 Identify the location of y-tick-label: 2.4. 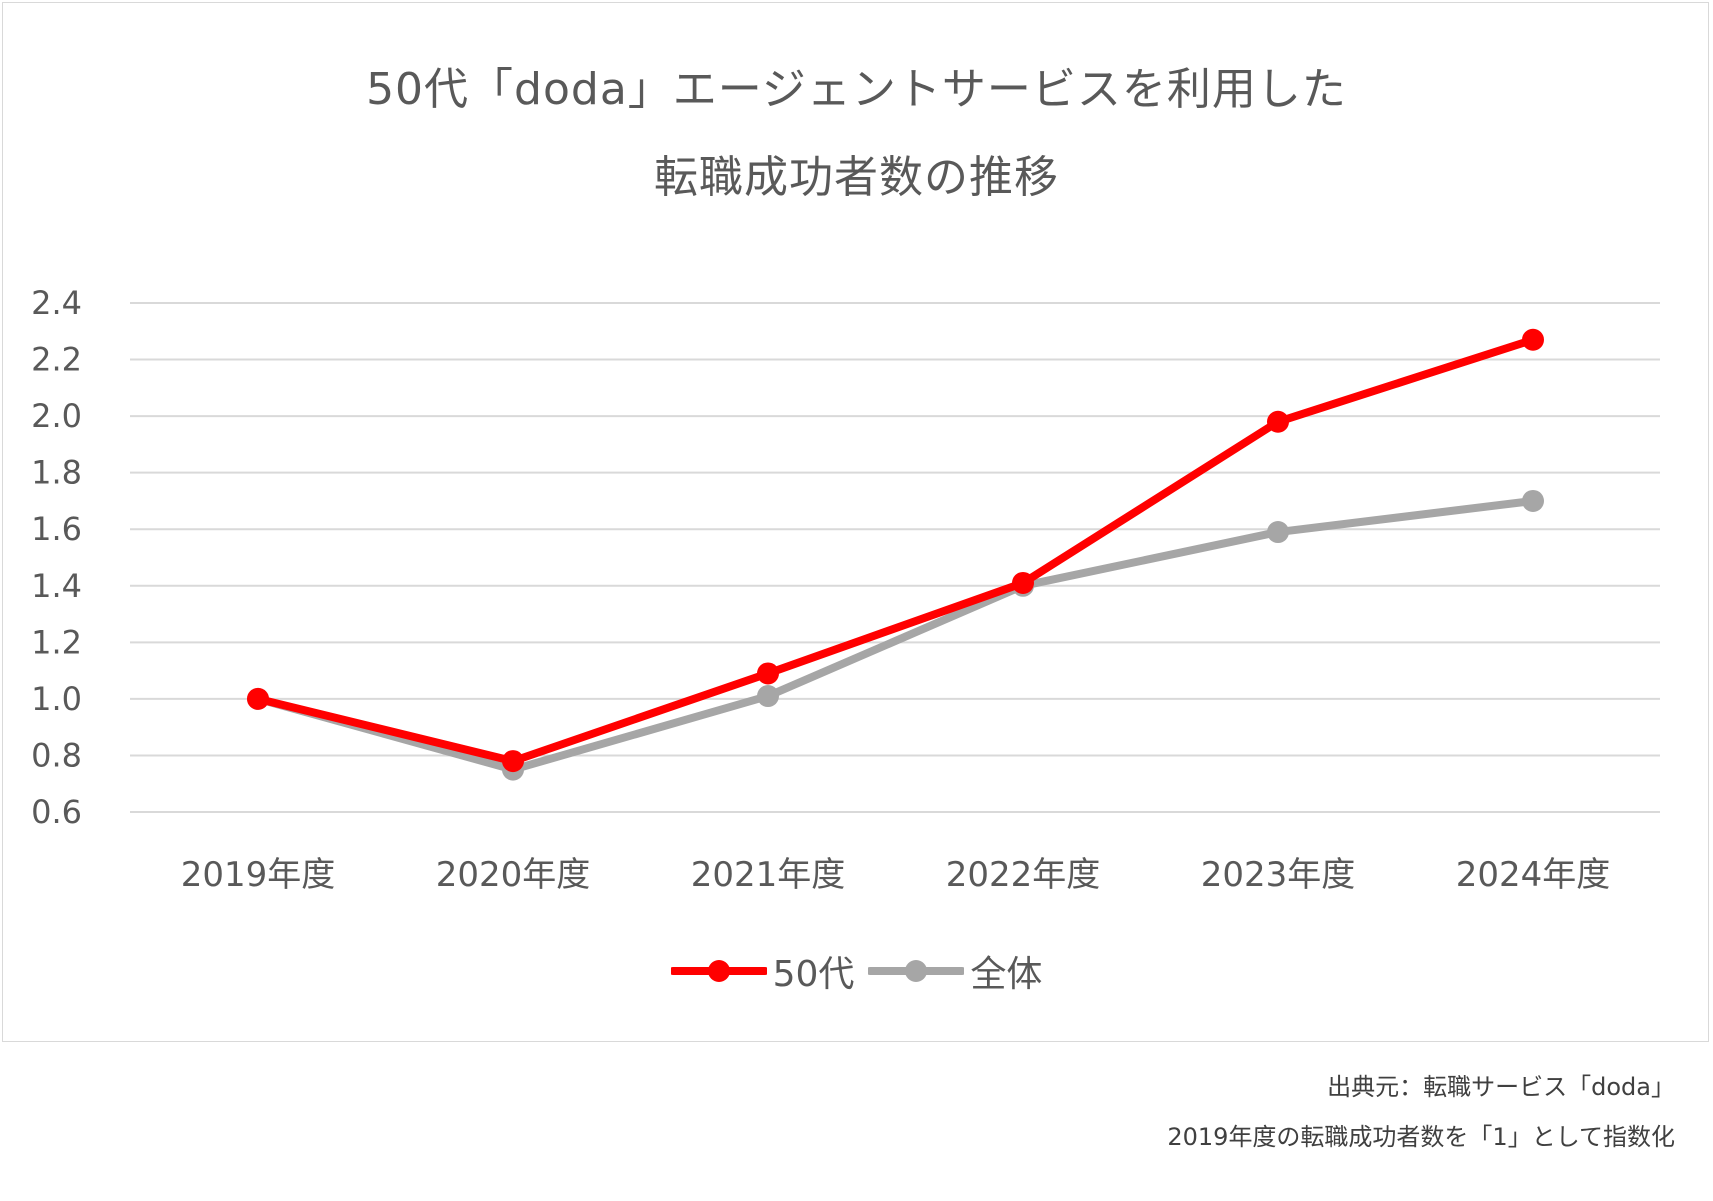
(56, 303).